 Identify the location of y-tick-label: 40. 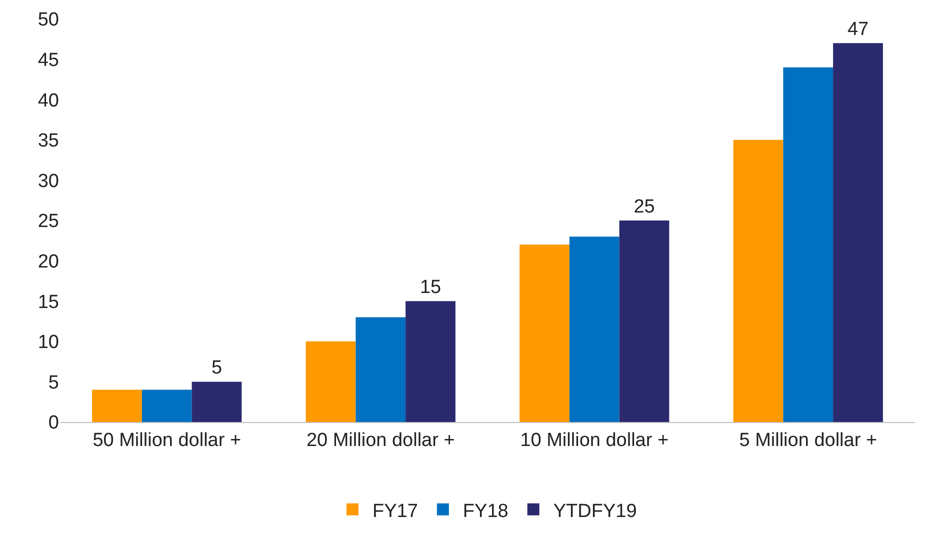
(48, 101).